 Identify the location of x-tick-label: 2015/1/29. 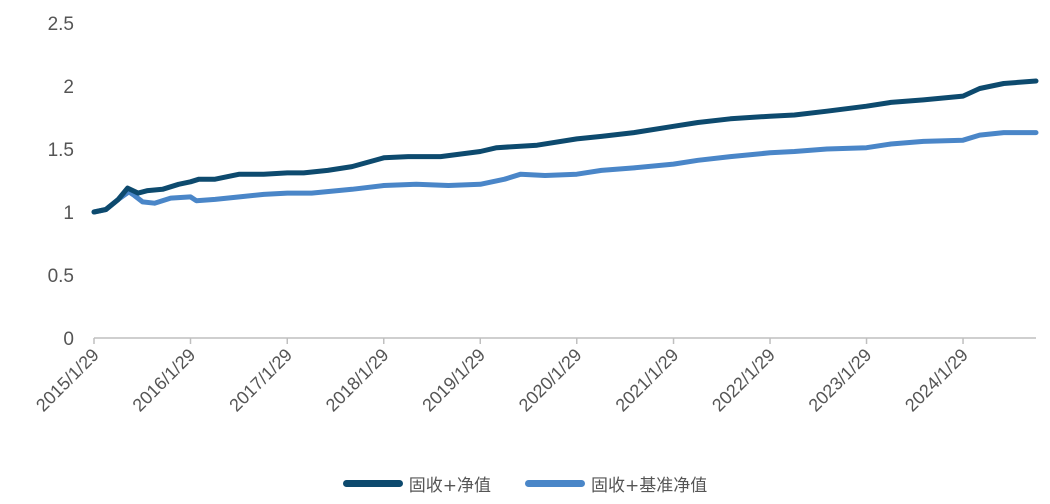
(67, 380).